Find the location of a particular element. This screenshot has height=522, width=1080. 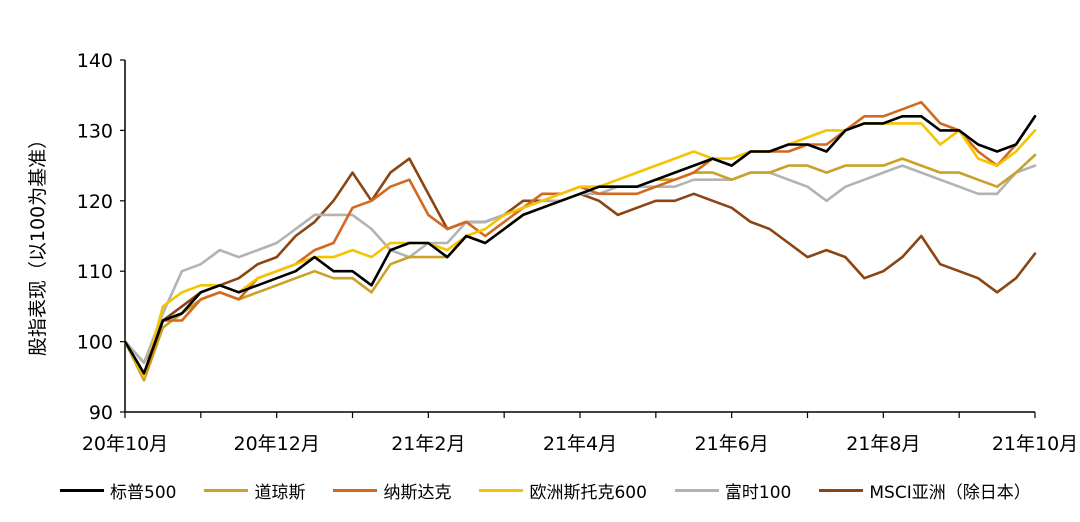

y-tick-label: 140 is located at coordinates (95, 61).